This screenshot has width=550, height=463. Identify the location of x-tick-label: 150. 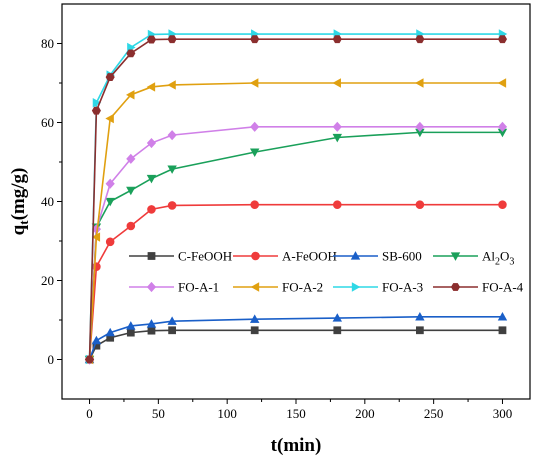
(296, 413).